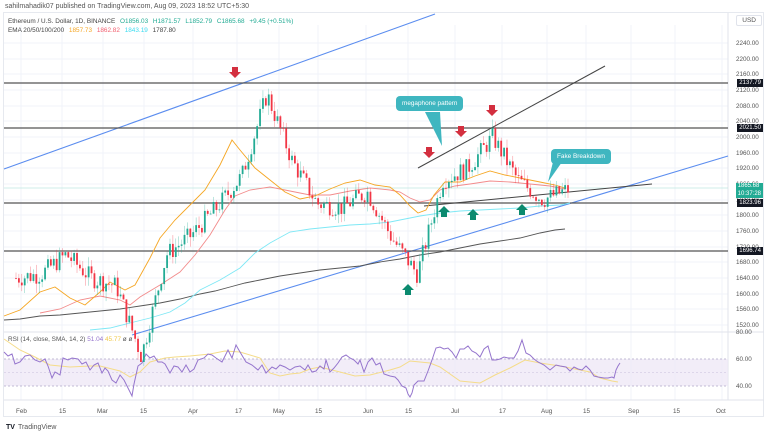  Describe the element at coordinates (80, 30) in the screenshot. I see `ema20-value: 1857.73` at that location.